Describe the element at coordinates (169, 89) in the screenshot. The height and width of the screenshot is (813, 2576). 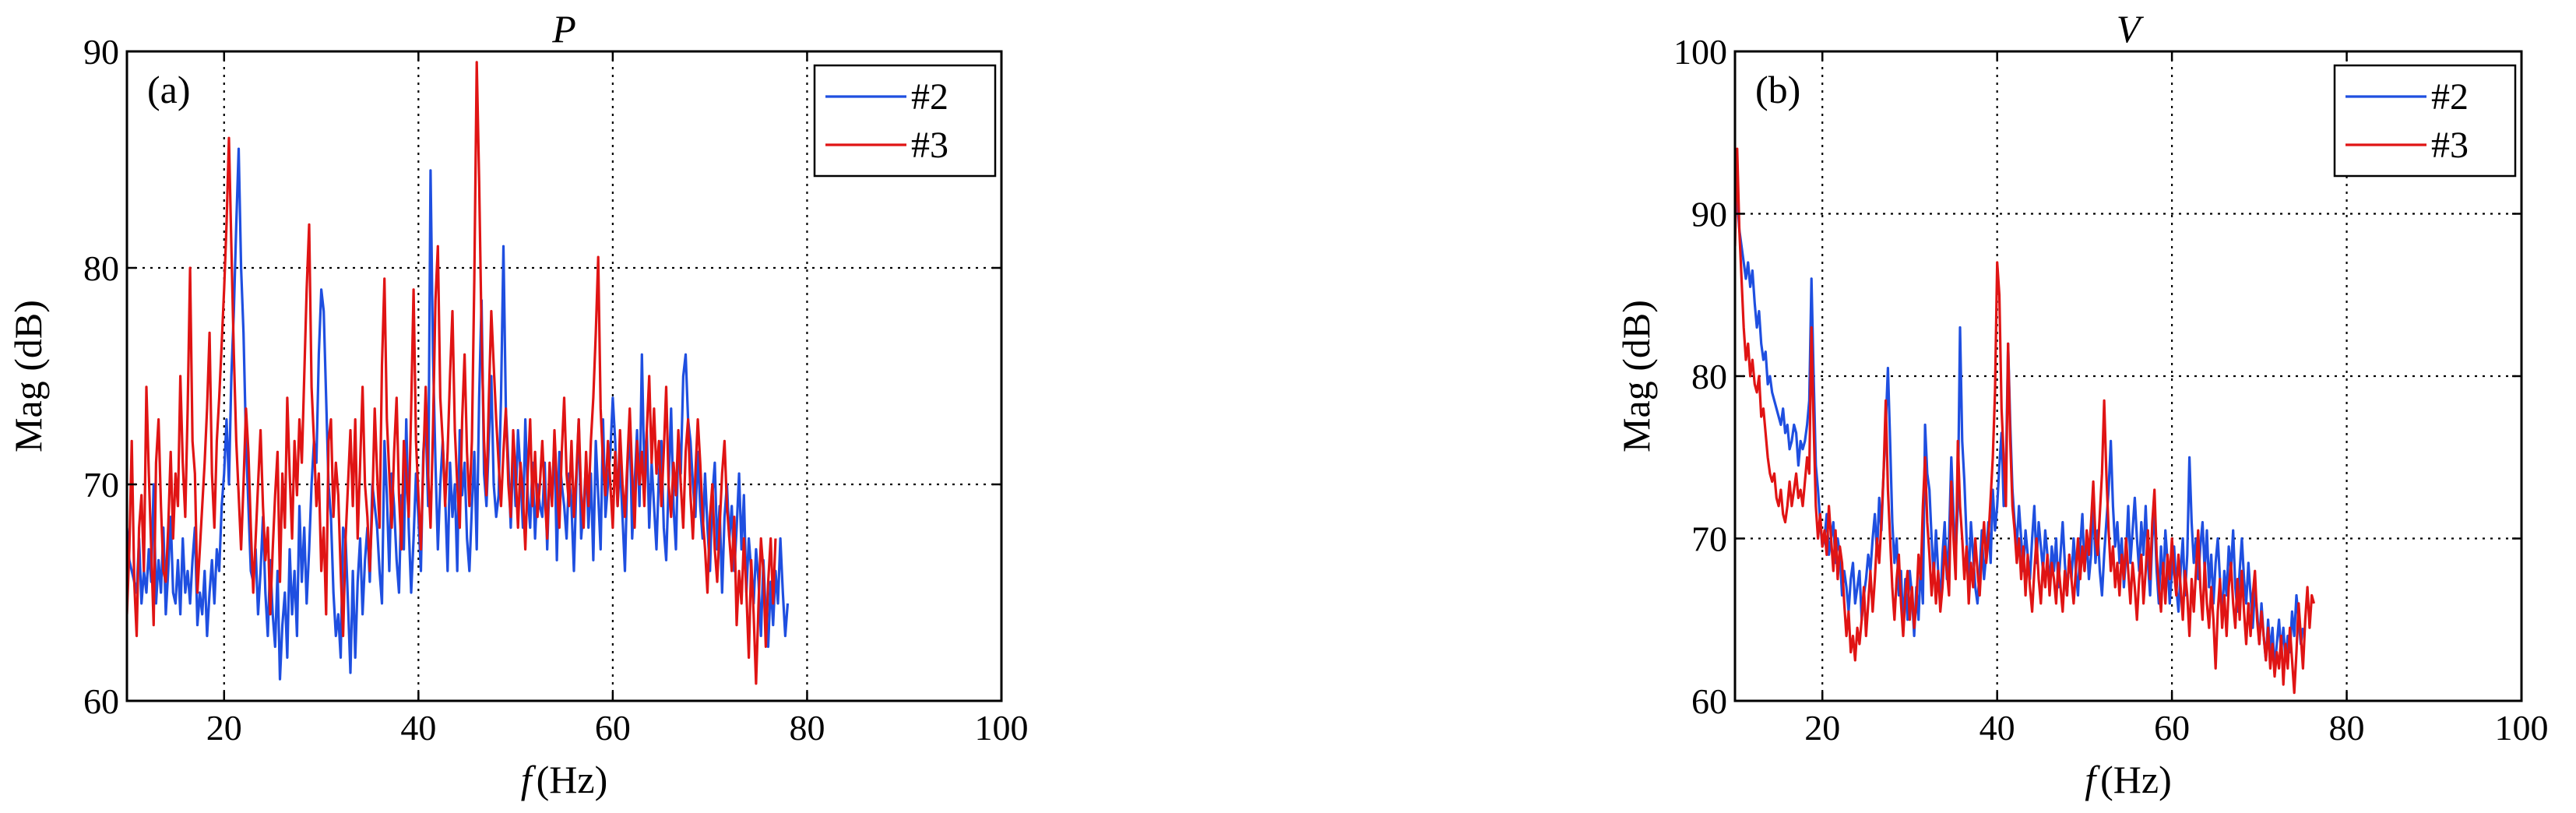
I see `panel-a-panel-label: (a)` at that location.